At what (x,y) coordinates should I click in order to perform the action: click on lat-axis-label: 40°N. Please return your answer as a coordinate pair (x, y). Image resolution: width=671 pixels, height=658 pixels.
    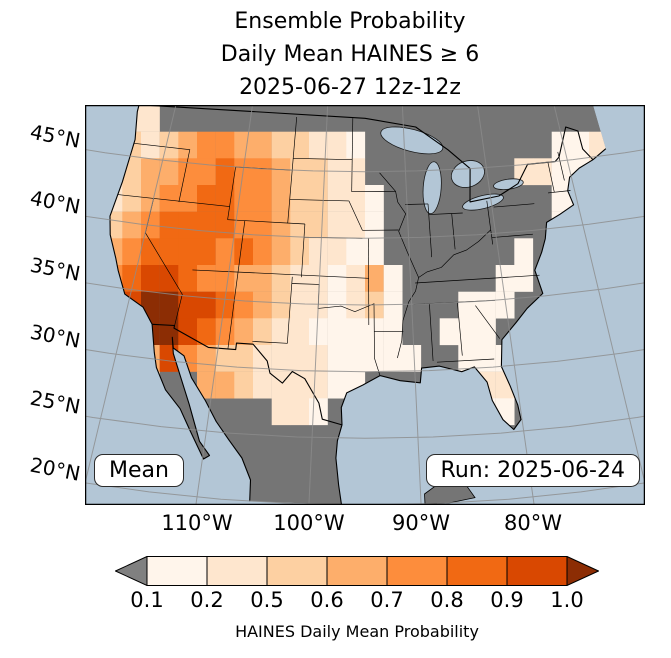
    Looking at the image, I should click on (55, 202).